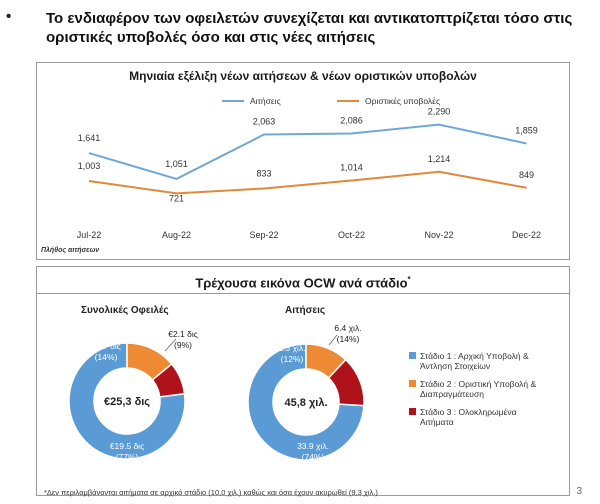 This screenshot has height=504, width=600. I want to click on legend-label-1: Αιτήσεις, so click(265, 101).